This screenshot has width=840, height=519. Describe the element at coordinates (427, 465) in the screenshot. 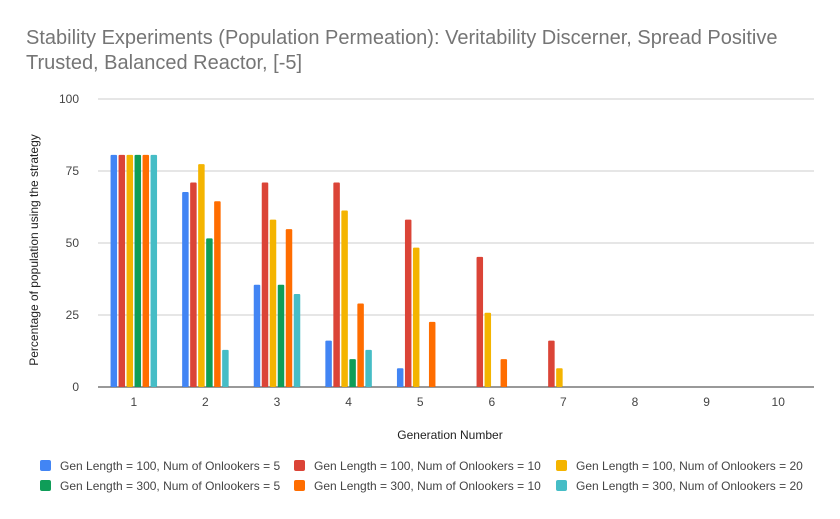

I see `legend-label: Gen Length = 100, Num of Onlookers = 10` at that location.